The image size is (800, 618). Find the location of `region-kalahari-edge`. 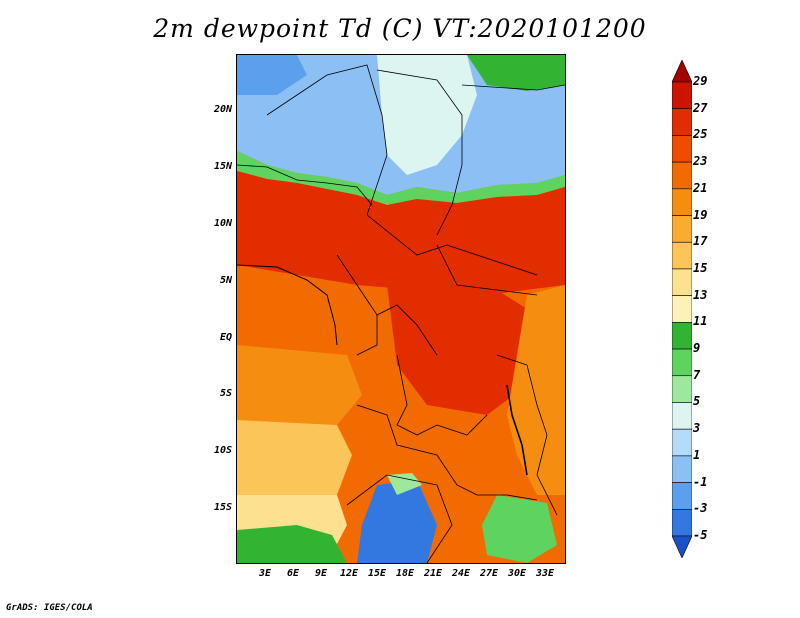

region-kalahari-edge is located at coordinates (404, 484).